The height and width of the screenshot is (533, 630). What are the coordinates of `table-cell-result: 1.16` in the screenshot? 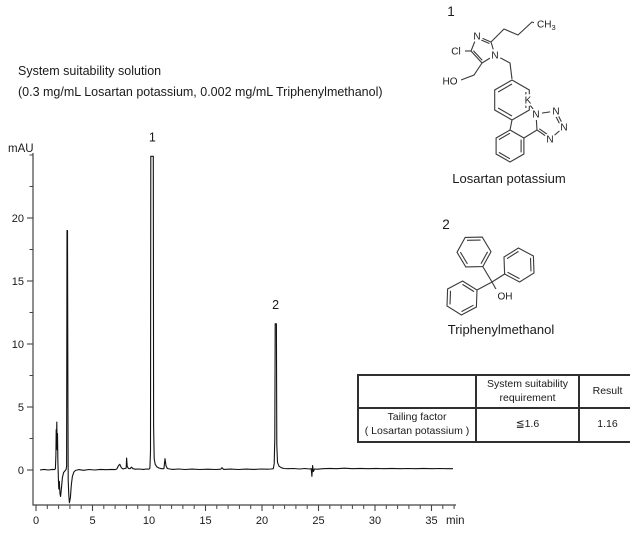 It's located at (604, 425).